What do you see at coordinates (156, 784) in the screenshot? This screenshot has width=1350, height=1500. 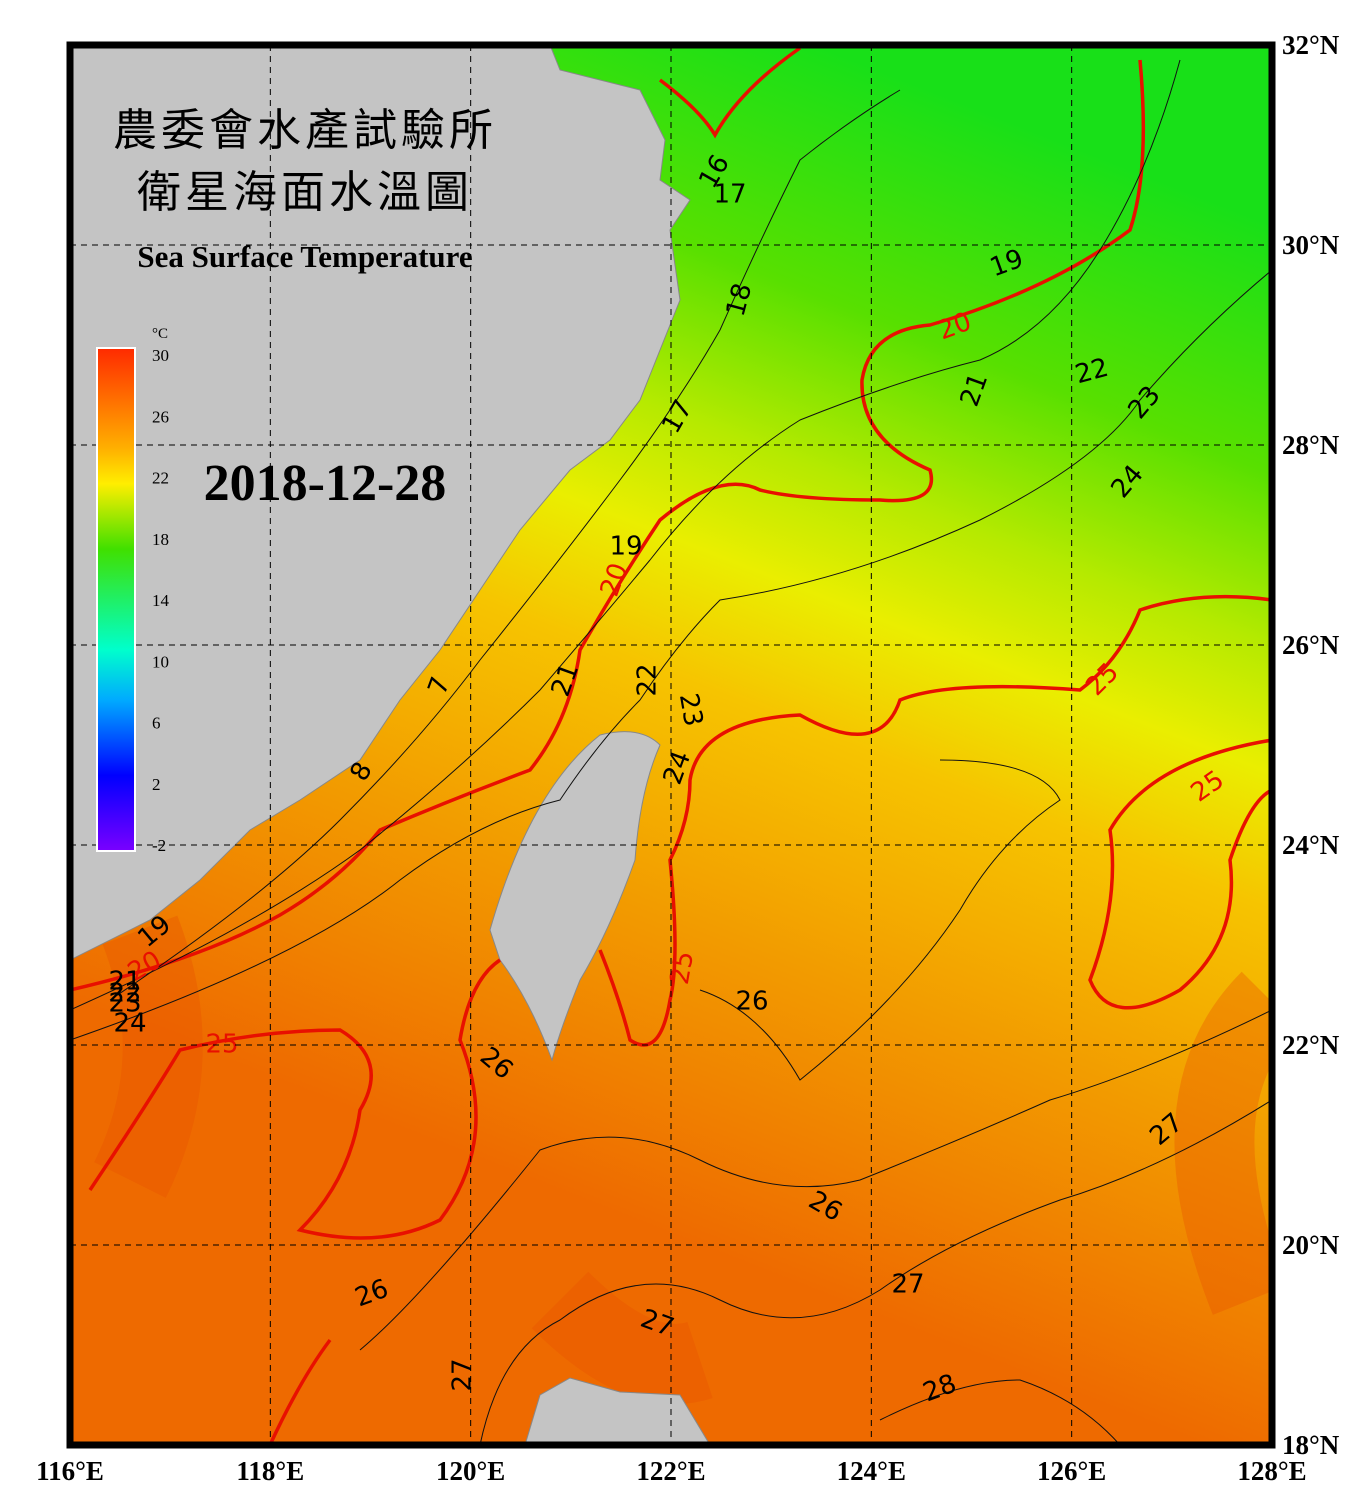 I see `colorbar-tick-label: 2` at bounding box center [156, 784].